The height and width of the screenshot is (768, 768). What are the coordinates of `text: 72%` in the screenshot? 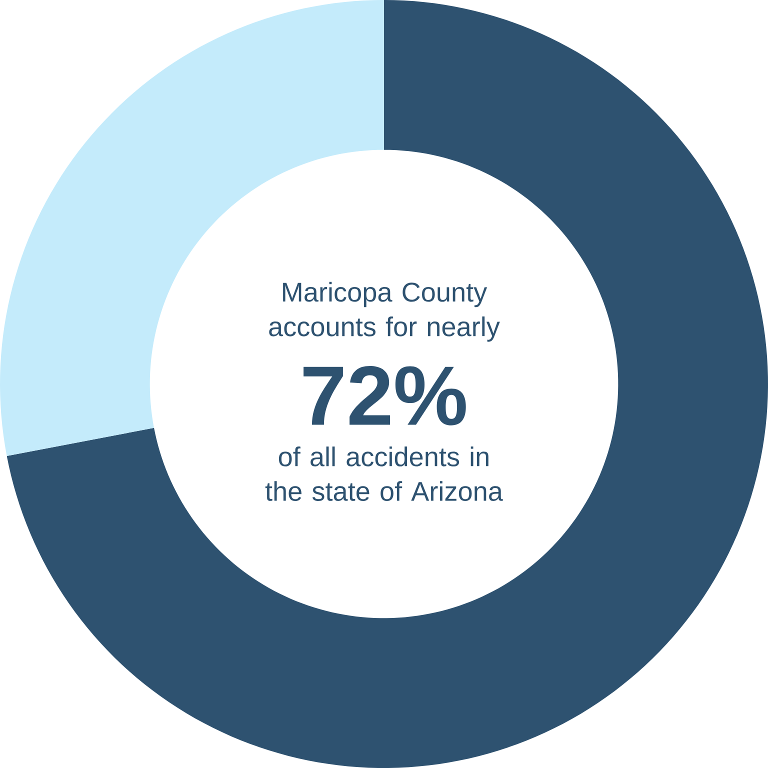 It's located at (385, 396).